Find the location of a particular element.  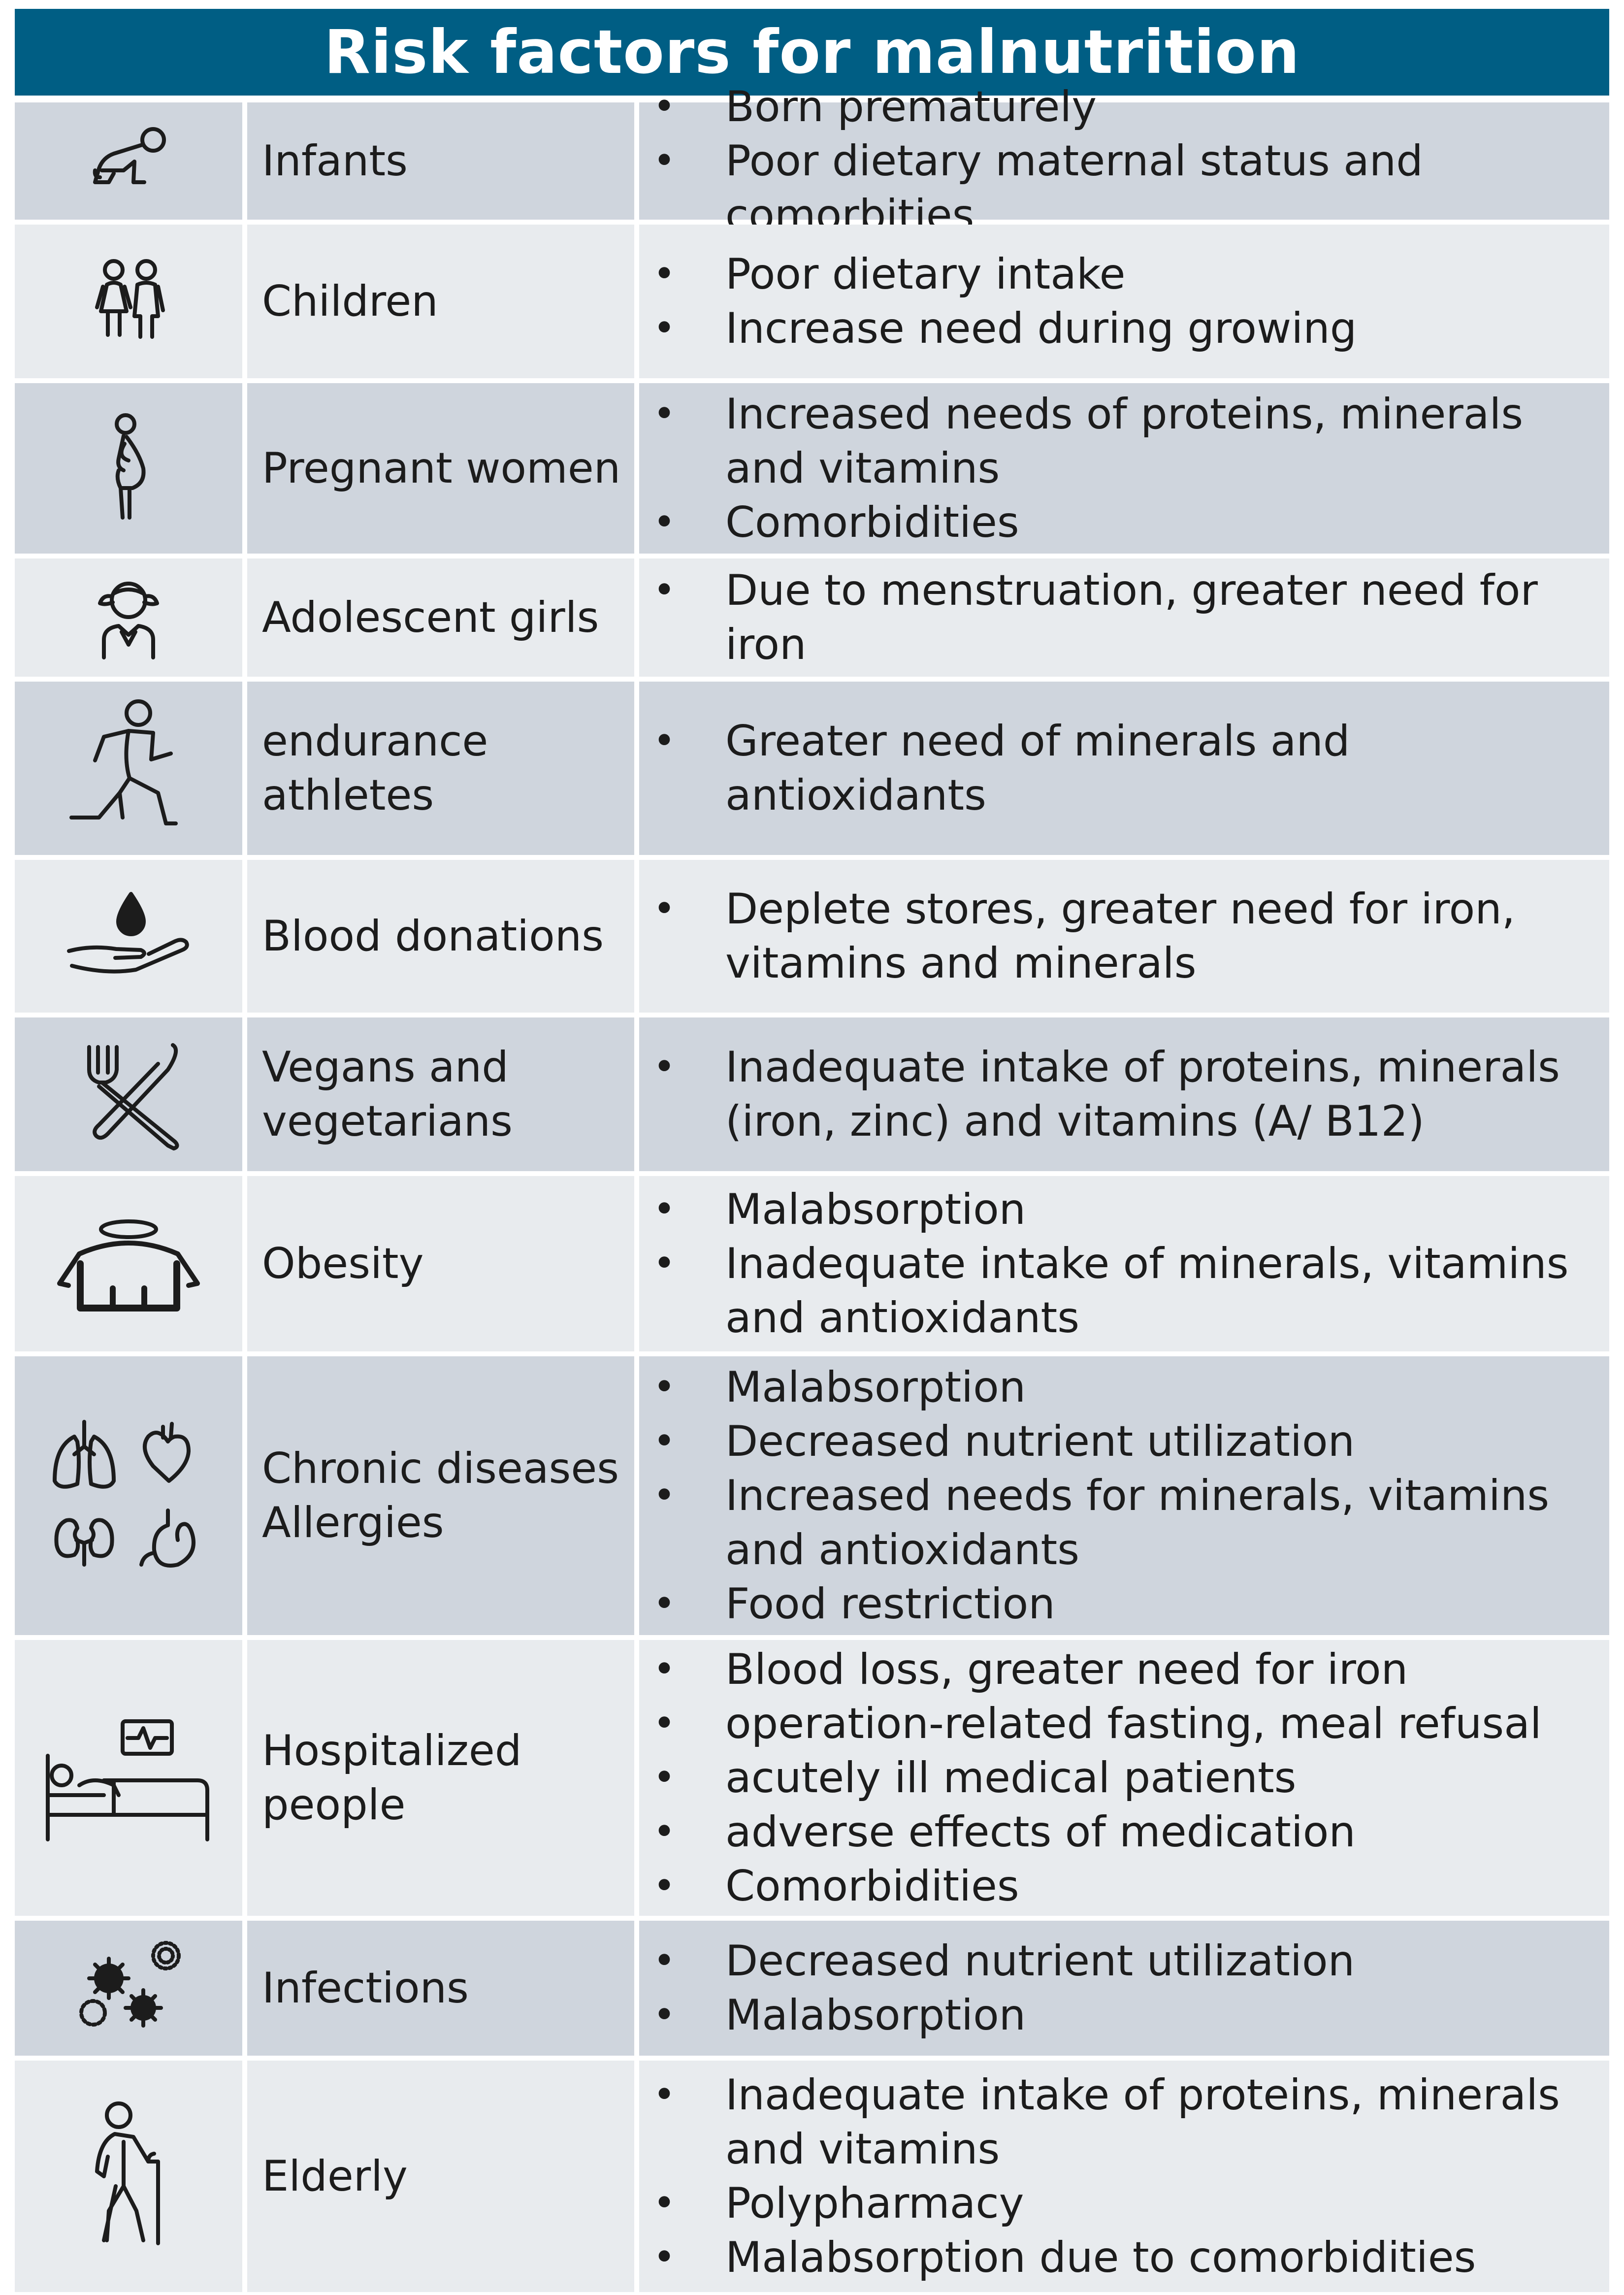

group-label: Vegans and vegetarians is located at coordinates (441, 1094).